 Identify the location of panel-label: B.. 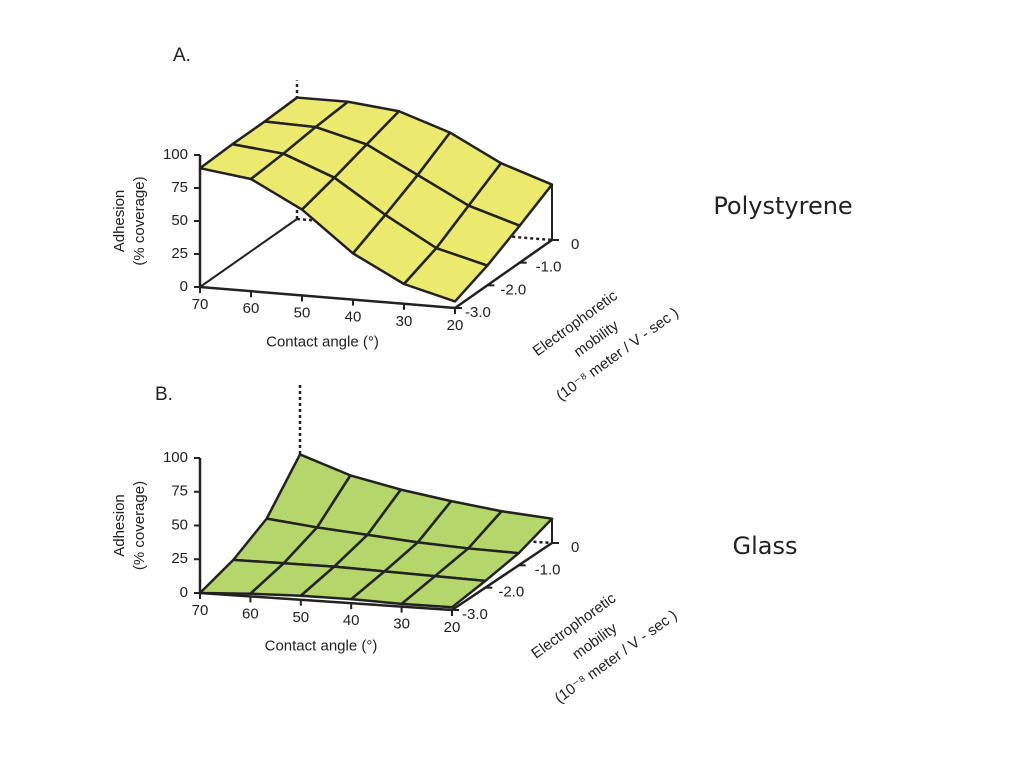
(164, 394).